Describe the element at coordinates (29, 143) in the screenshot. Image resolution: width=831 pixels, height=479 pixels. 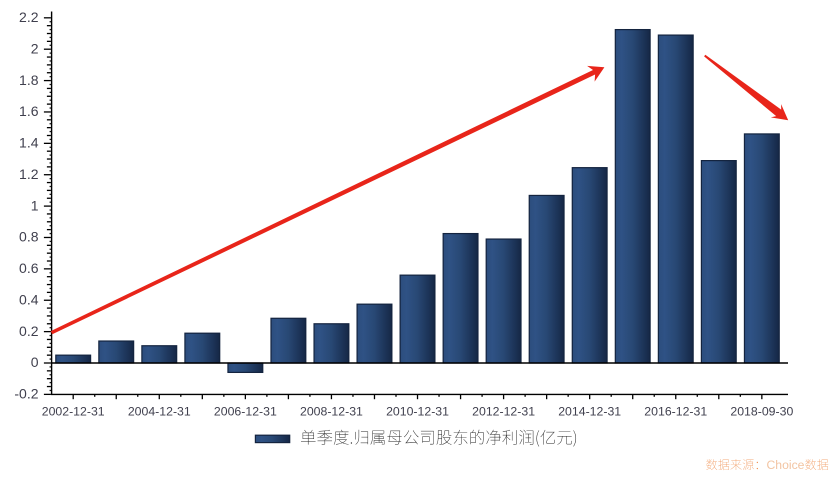
I see `svg-text: 1.4` at that location.